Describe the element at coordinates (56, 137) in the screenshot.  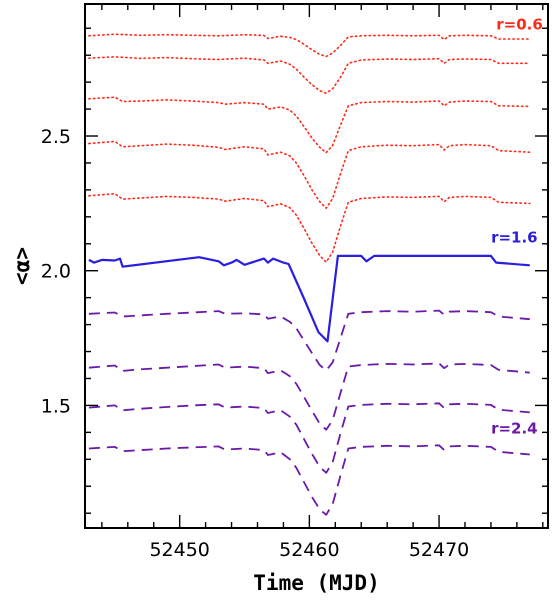
I see `y-tick-label: 2.5` at that location.